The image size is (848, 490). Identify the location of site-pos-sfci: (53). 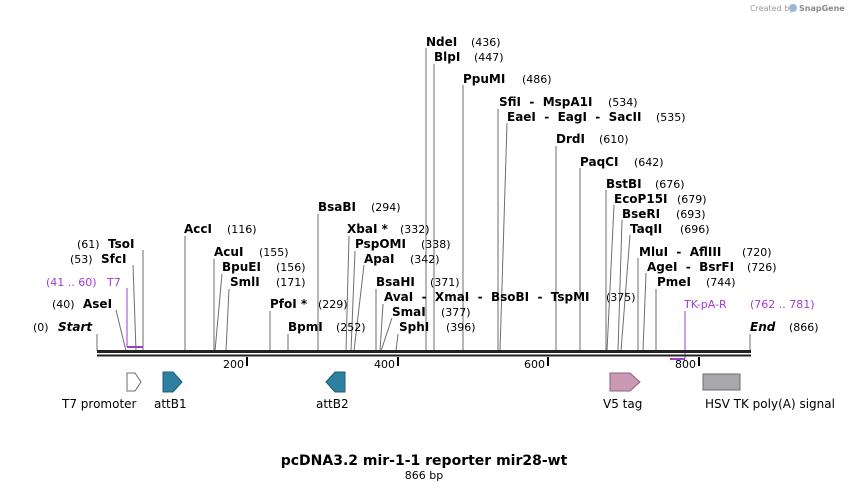
(81, 259).